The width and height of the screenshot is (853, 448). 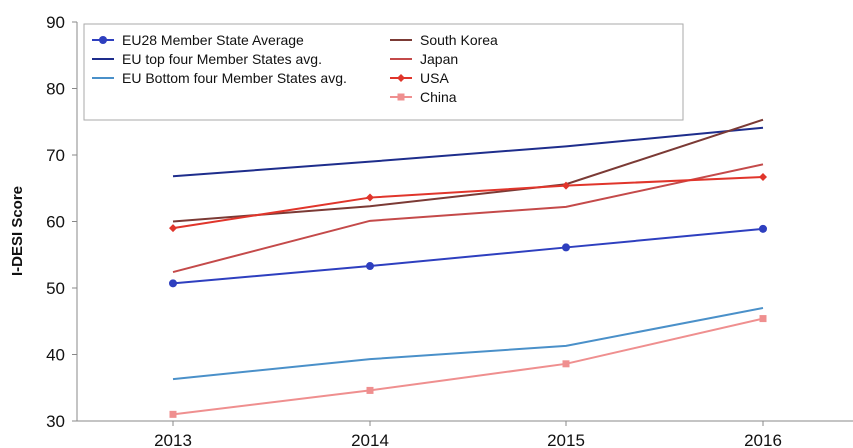 I want to click on legend-label: Japan, so click(x=439, y=59).